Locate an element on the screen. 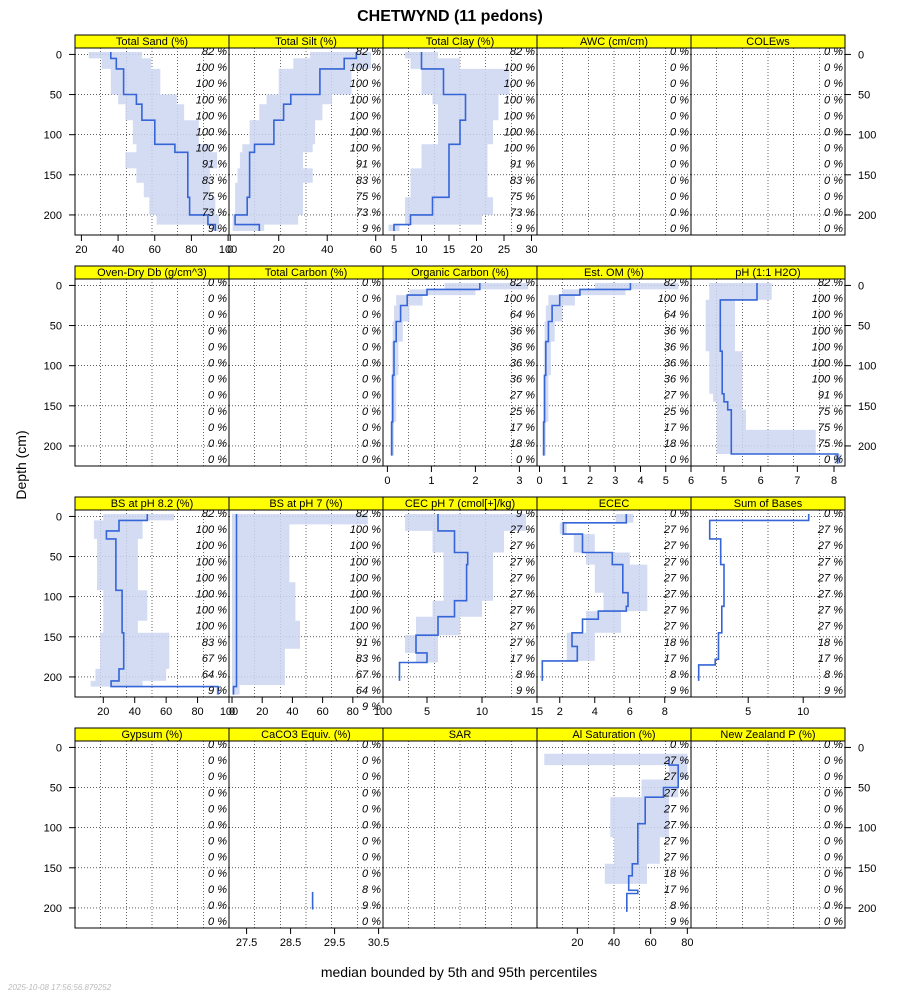  x-tick-label: 27.5 is located at coordinates (246, 943).